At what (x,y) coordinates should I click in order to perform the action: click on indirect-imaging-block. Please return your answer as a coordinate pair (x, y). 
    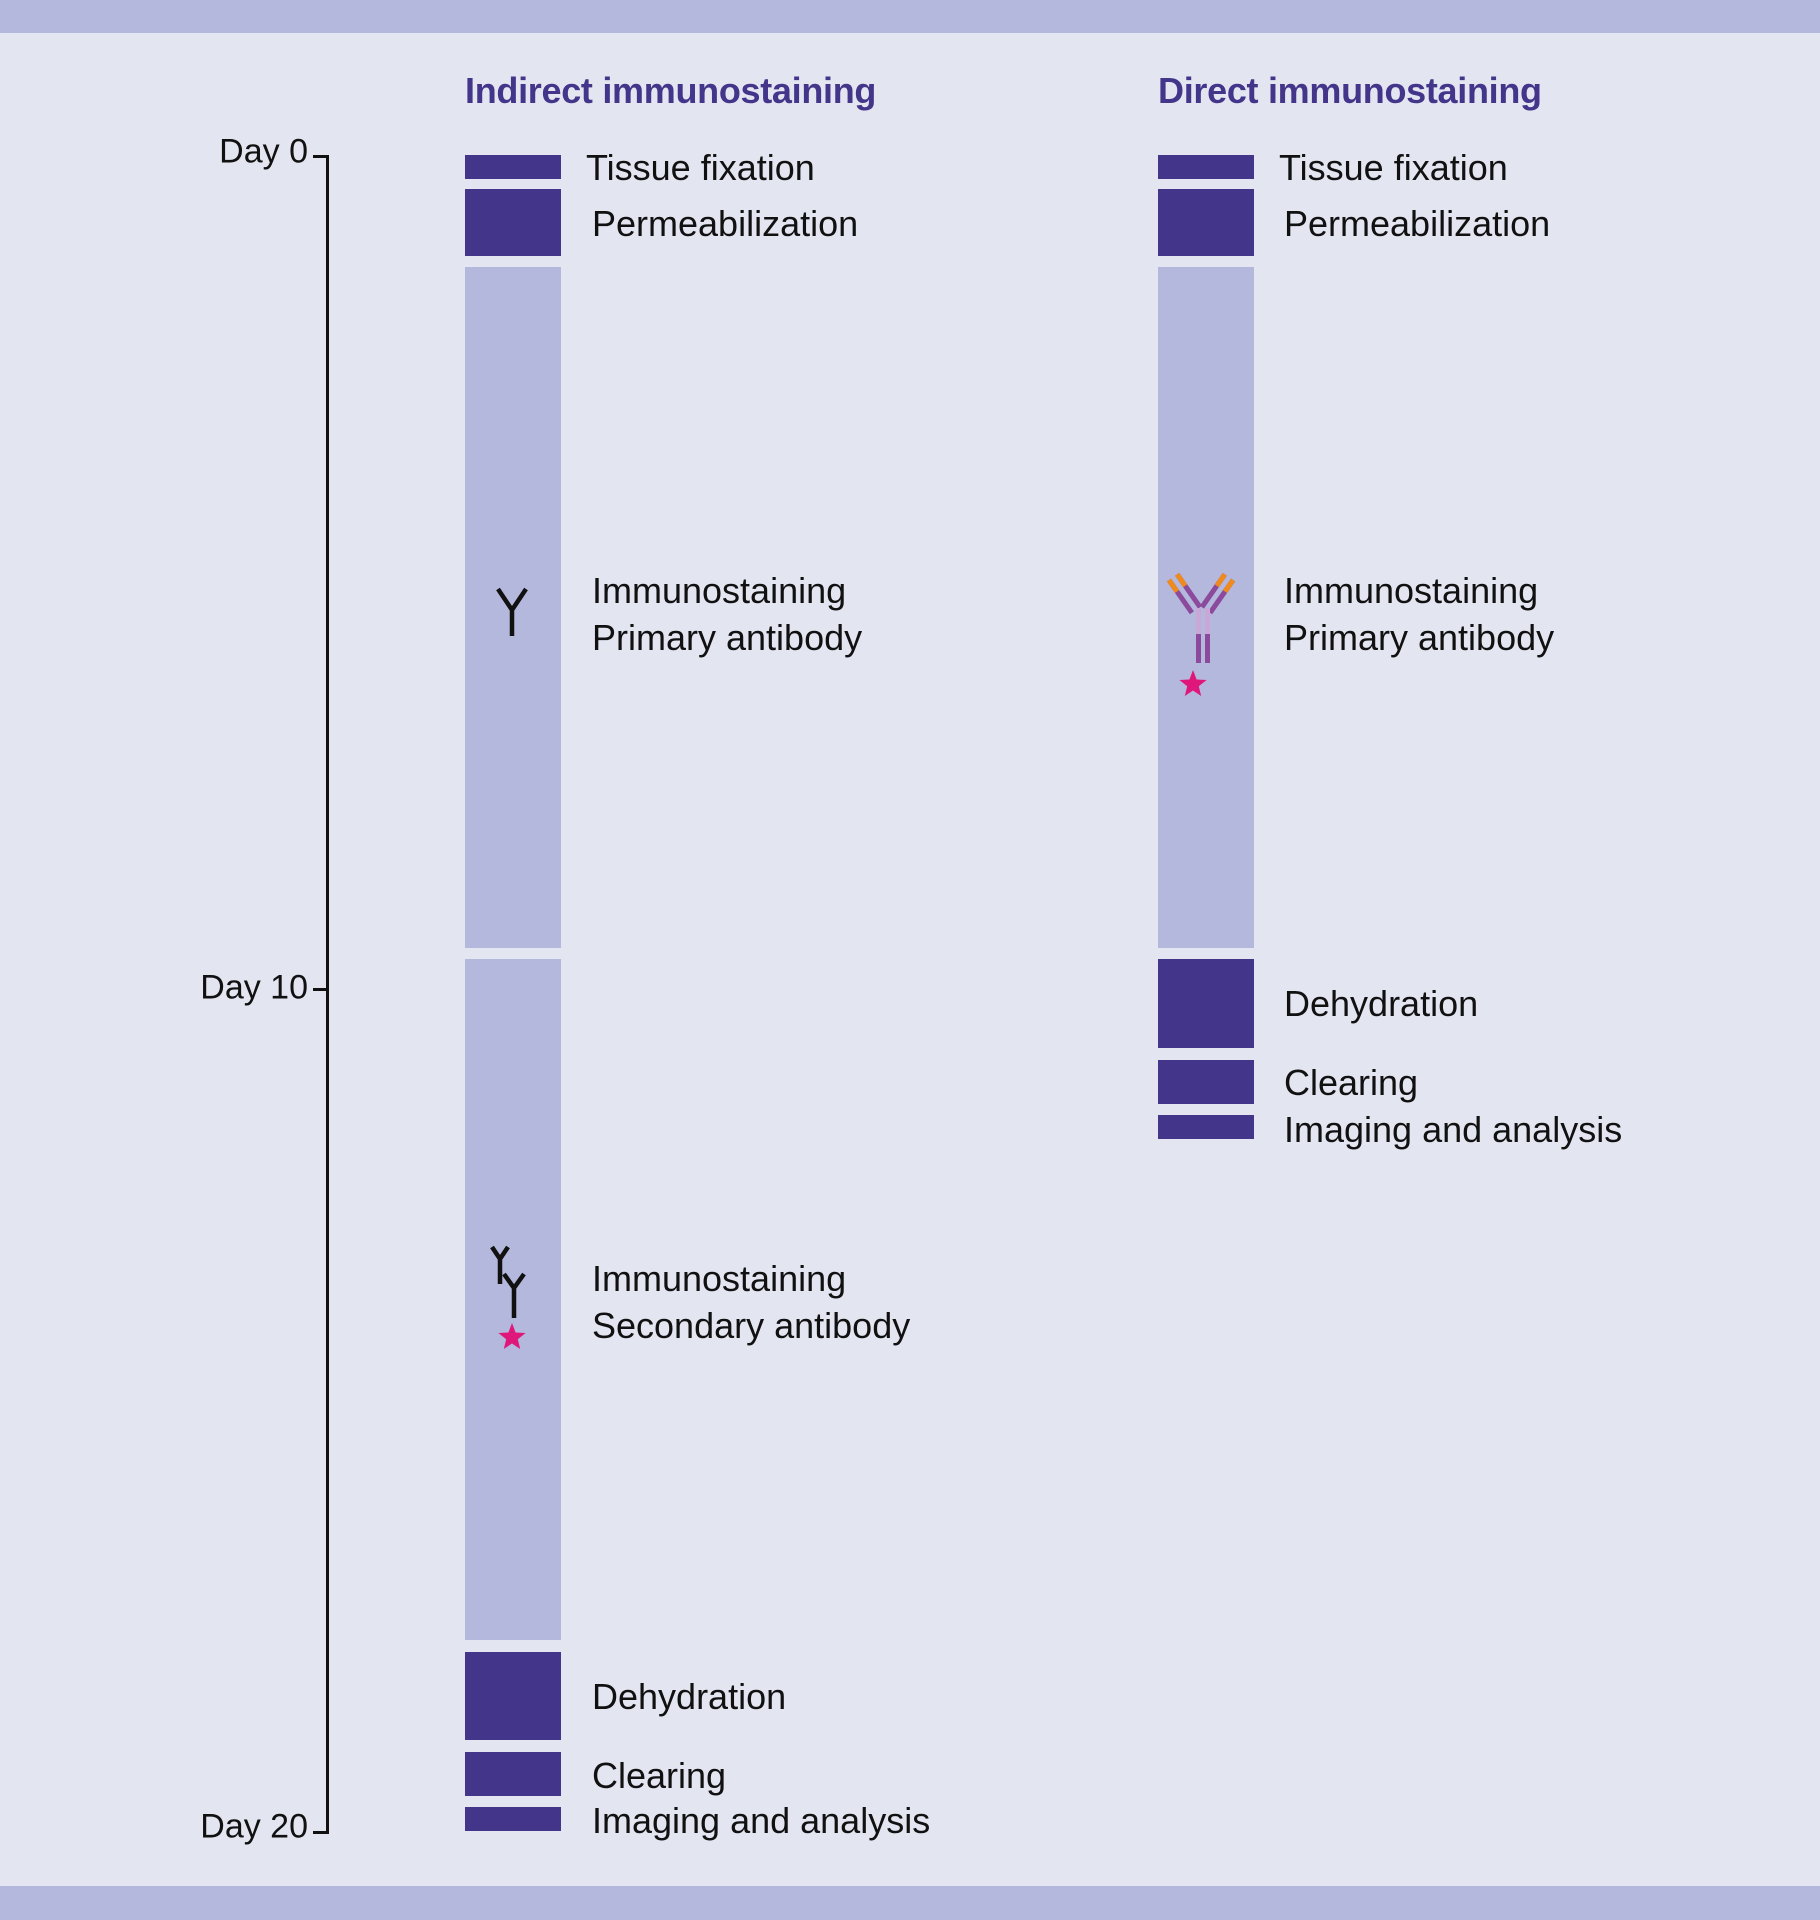
    Looking at the image, I should click on (513, 1819).